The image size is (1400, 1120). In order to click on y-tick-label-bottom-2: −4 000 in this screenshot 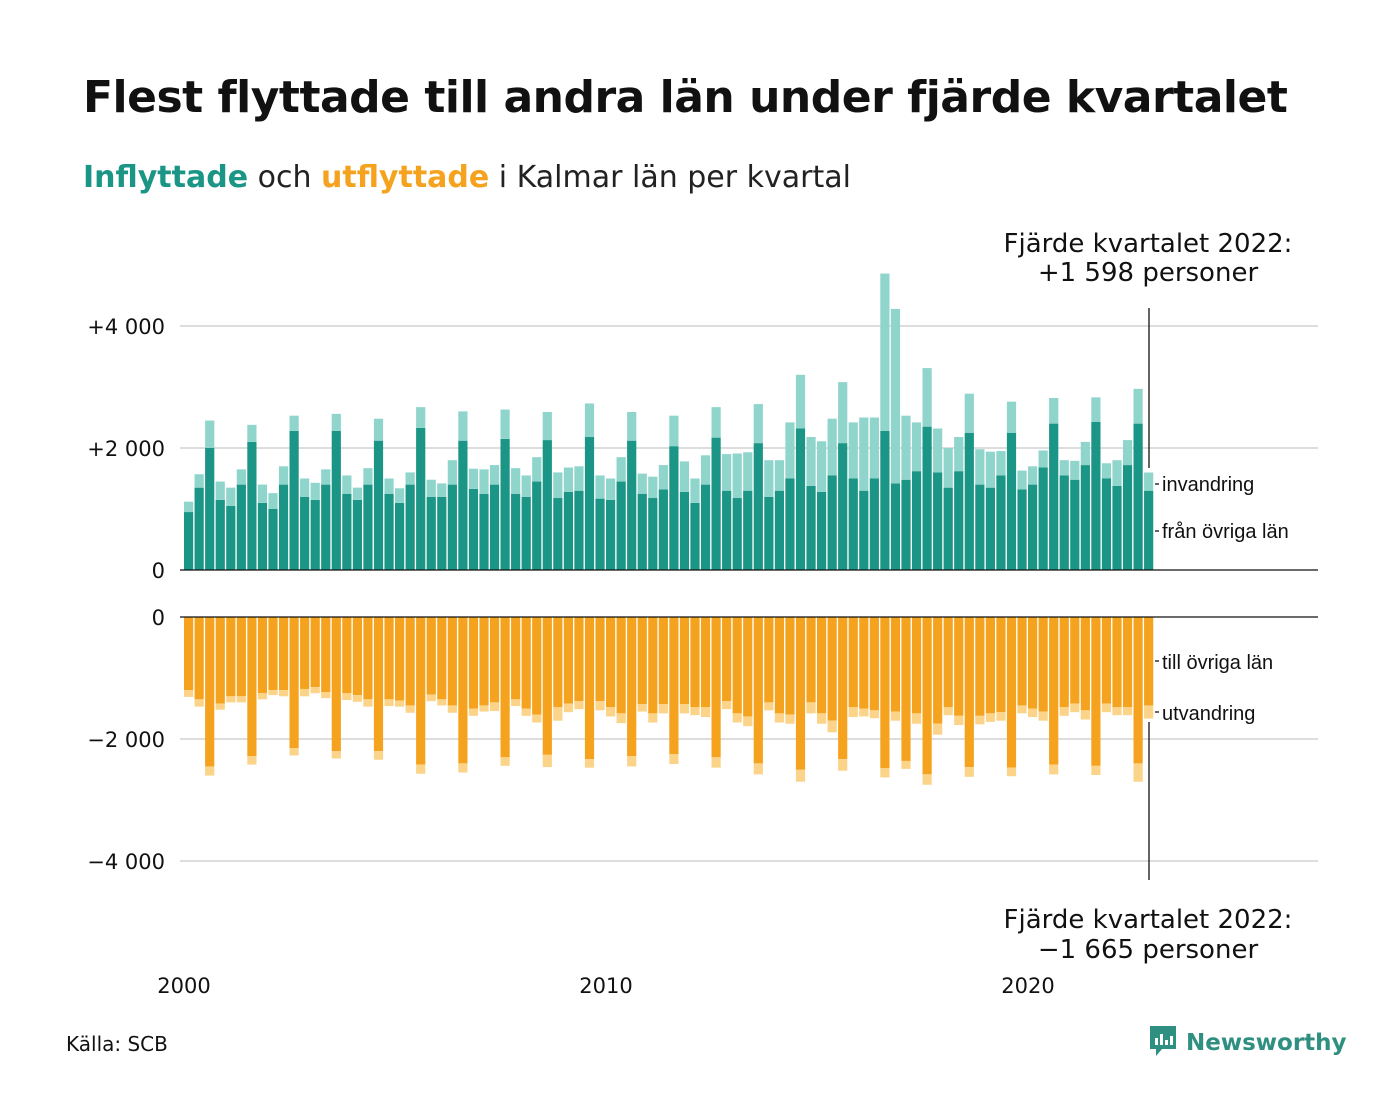, I will do `click(126, 862)`.